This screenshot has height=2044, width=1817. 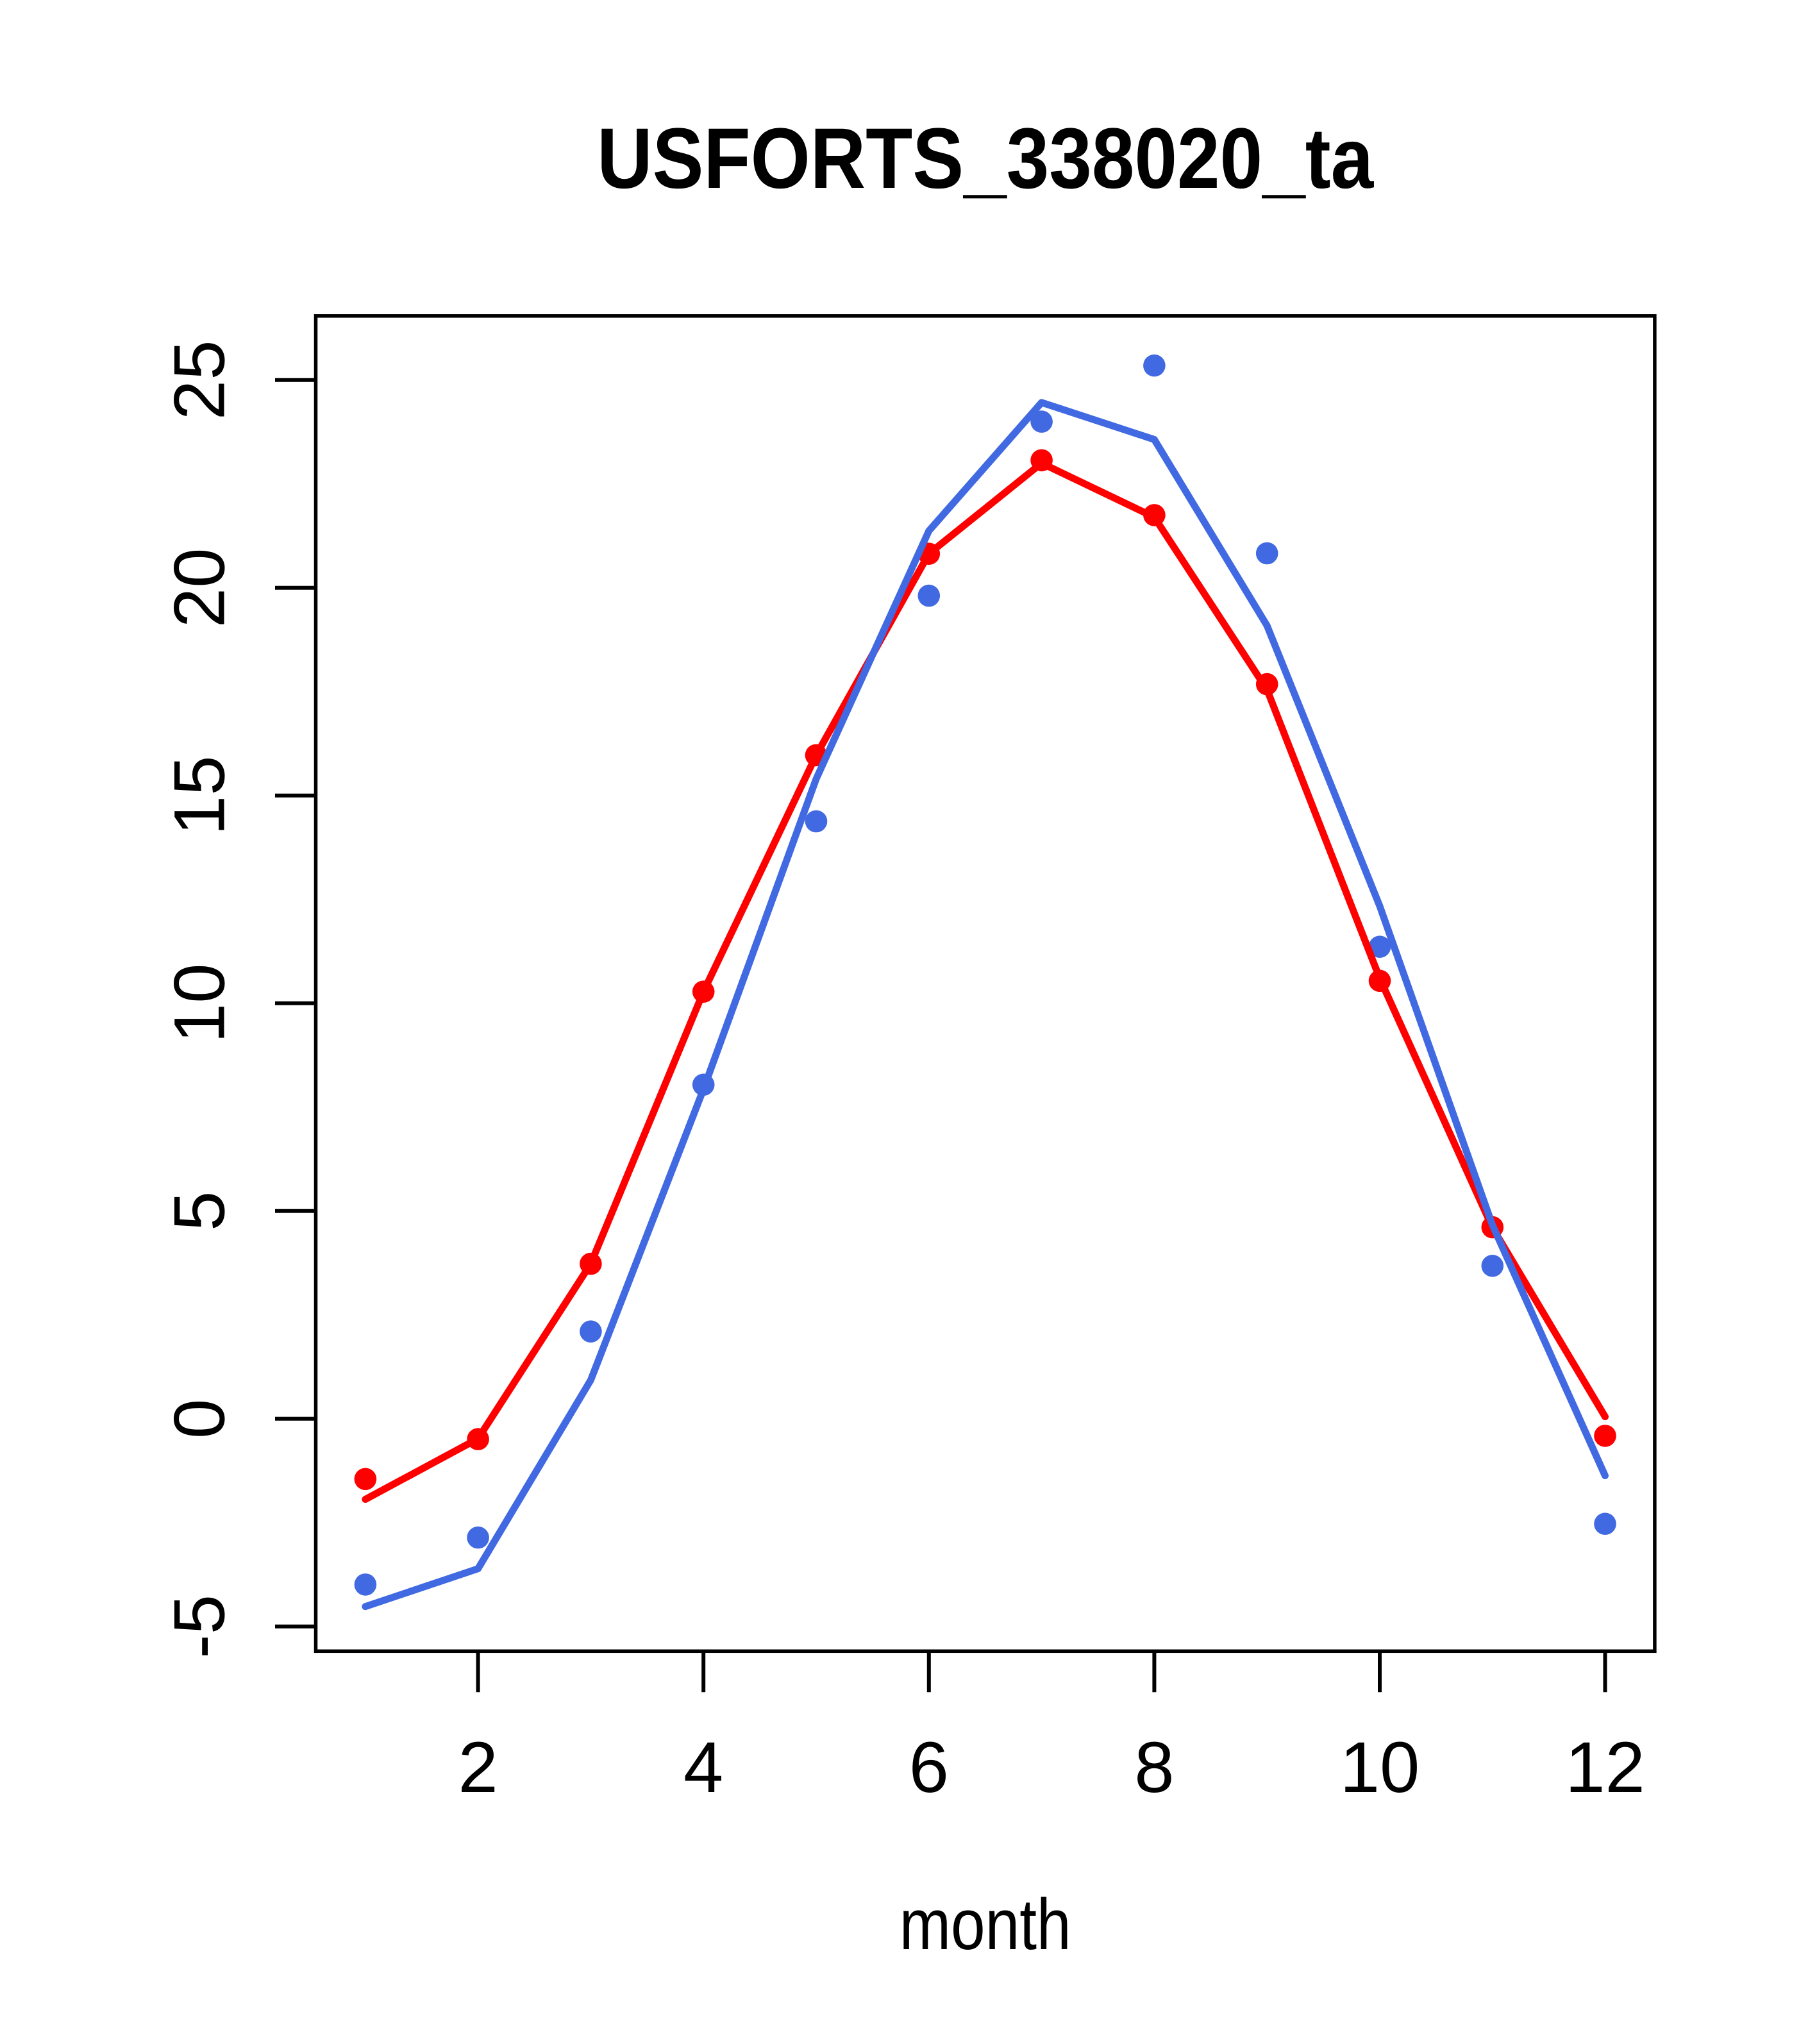 I want to click on svg-text: 6, so click(x=929, y=1767).